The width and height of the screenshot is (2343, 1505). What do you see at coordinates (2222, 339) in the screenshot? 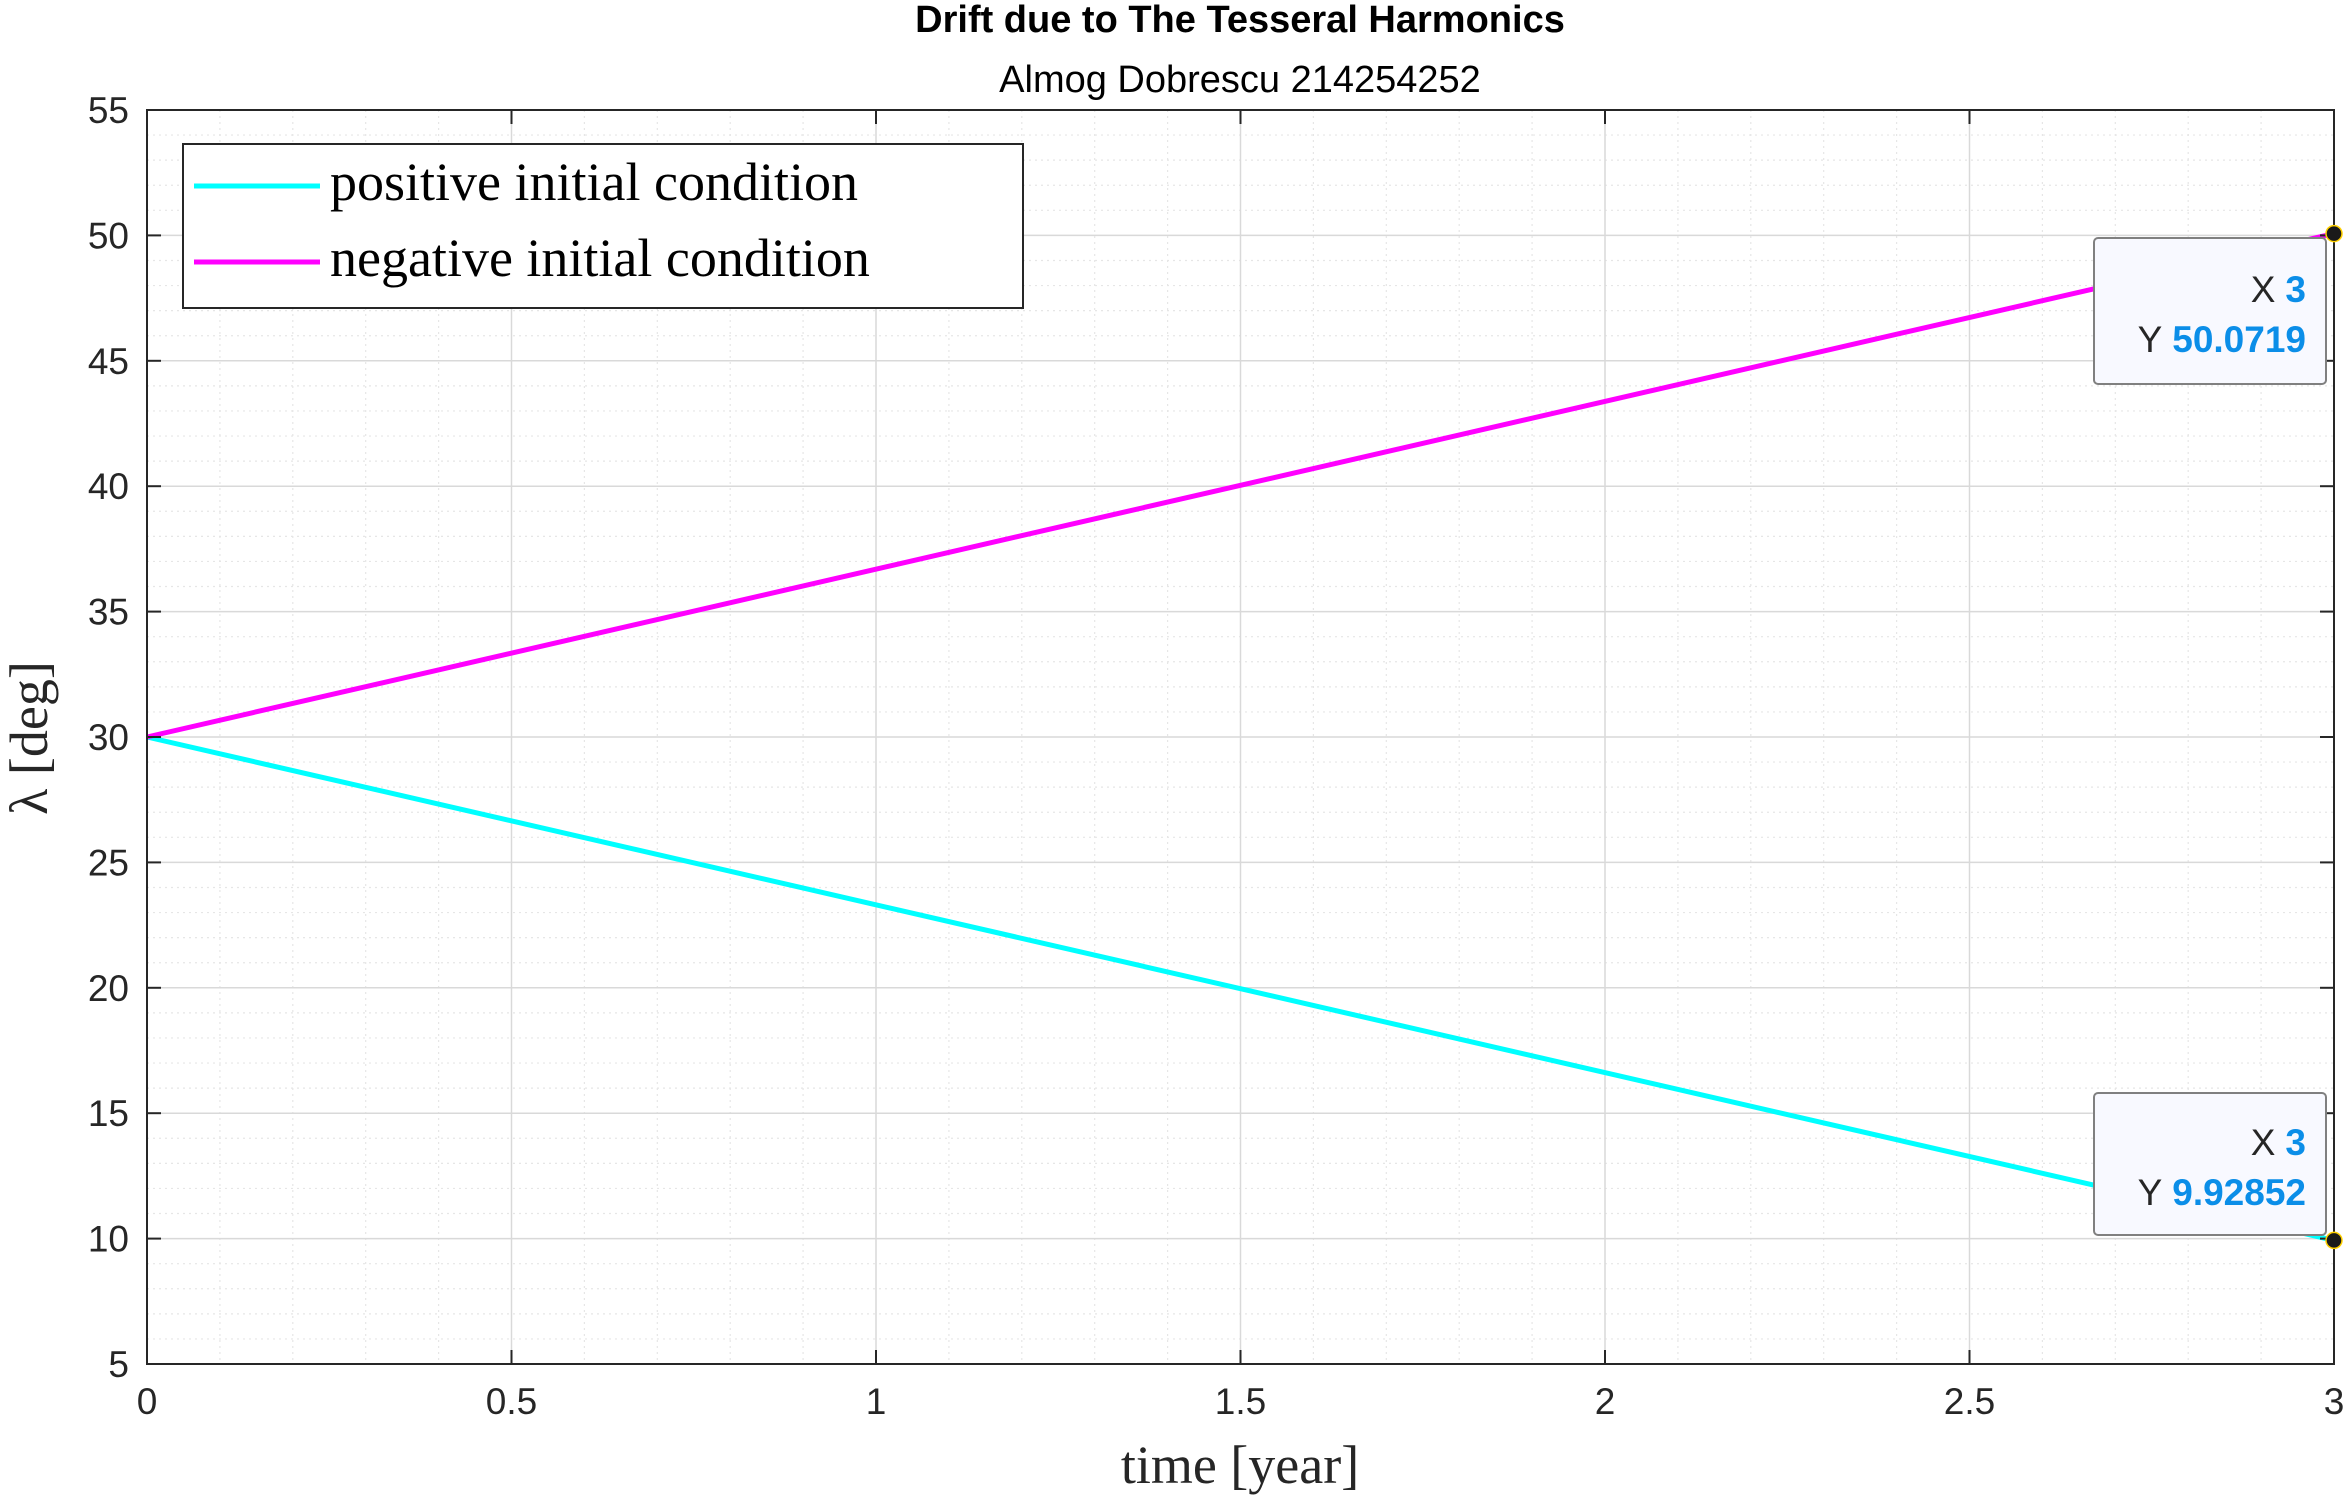
I see `datatip-y-row: Y 50.0719` at bounding box center [2222, 339].